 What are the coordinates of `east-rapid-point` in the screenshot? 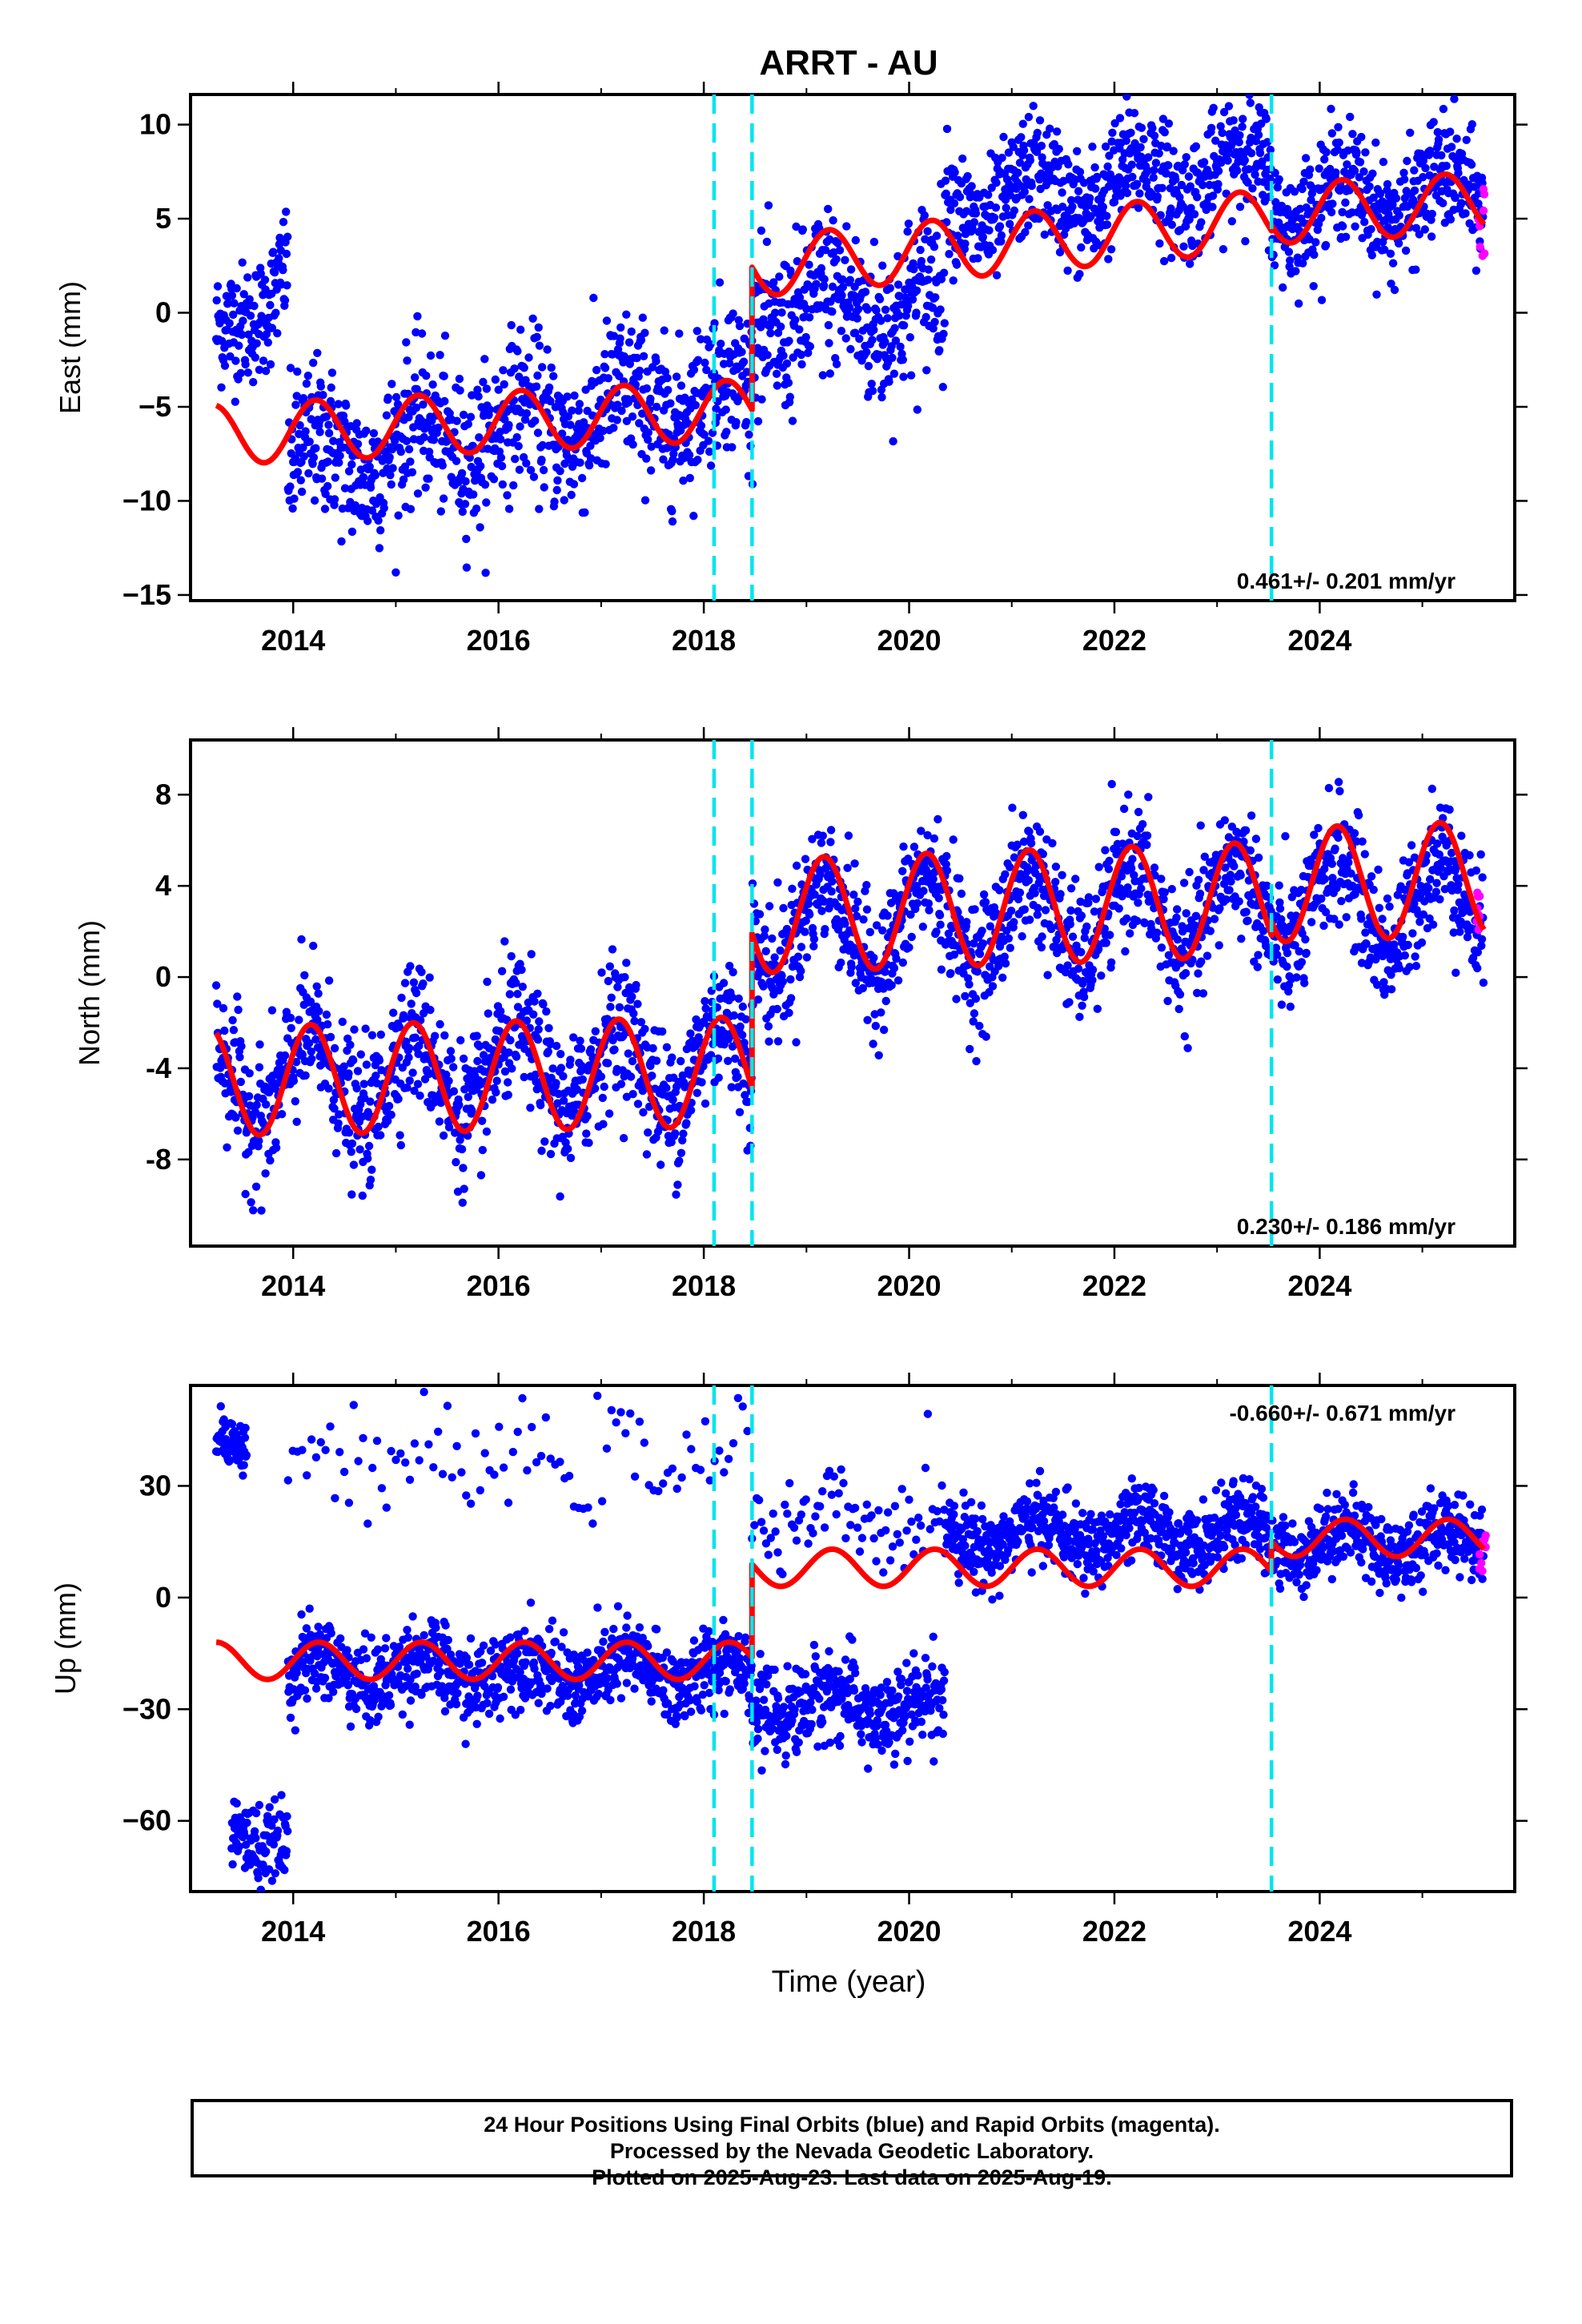 It's located at (1480, 247).